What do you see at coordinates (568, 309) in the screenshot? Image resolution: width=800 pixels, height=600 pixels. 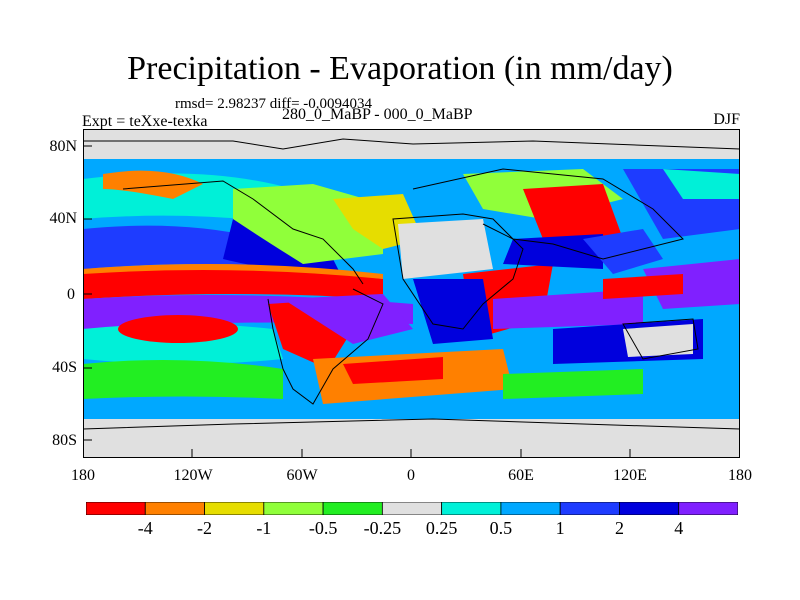 I see `indian-ocean-wet` at bounding box center [568, 309].